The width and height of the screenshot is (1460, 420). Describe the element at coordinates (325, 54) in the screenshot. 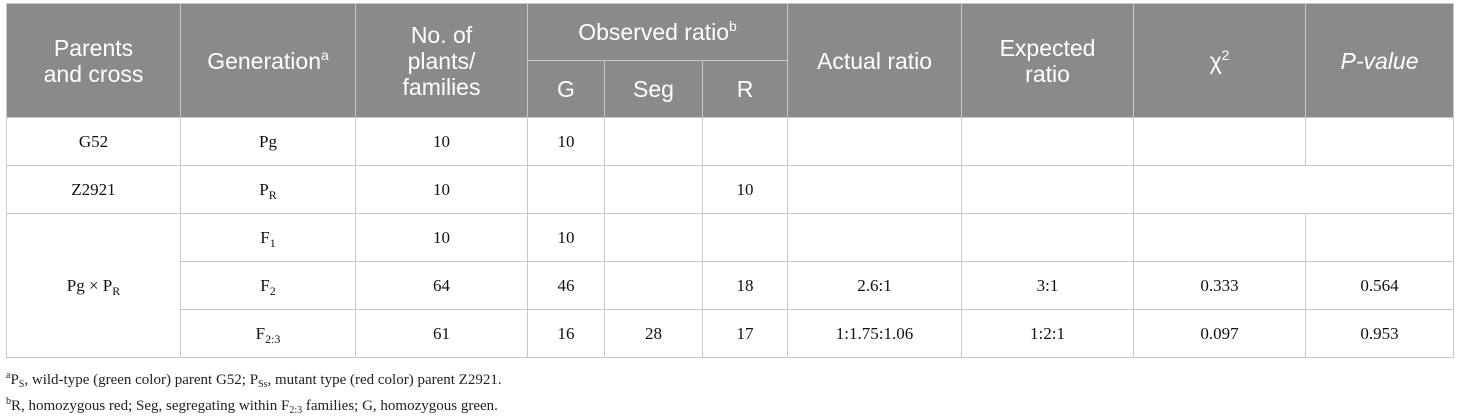

I see `header-generation-sup: a` at that location.